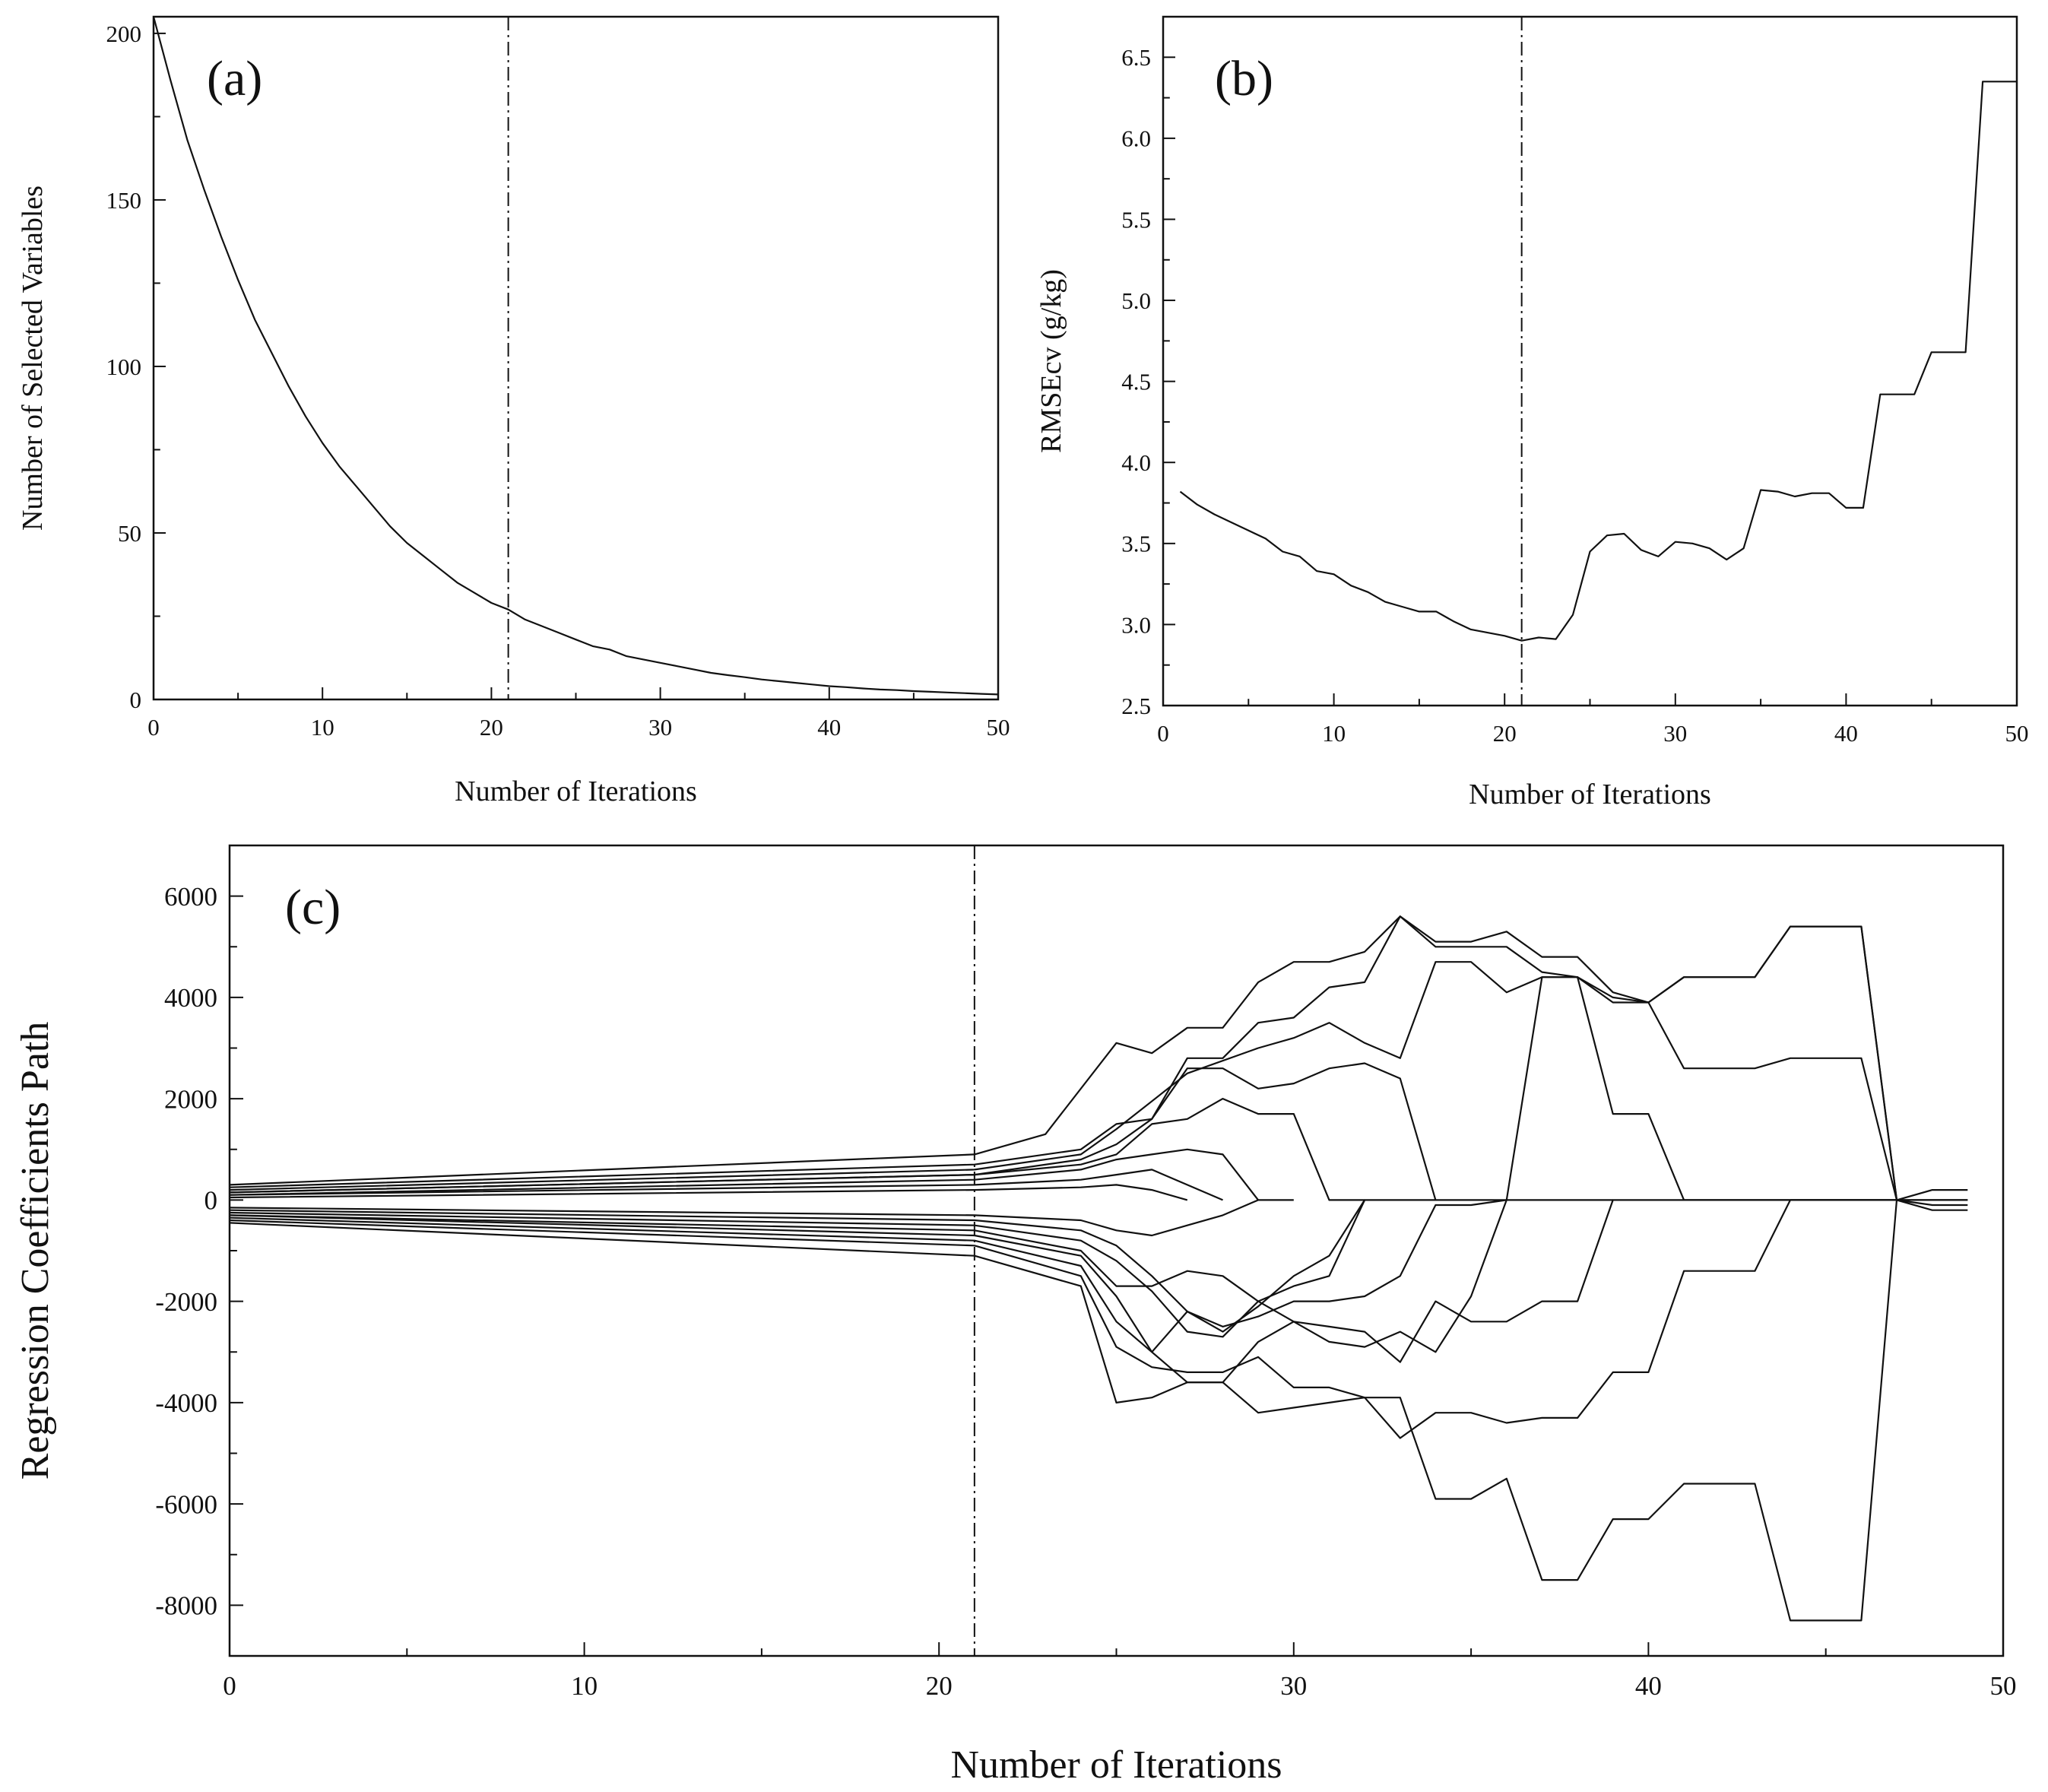 Image resolution: width=2048 pixels, height=1792 pixels. What do you see at coordinates (186, 1302) in the screenshot?
I see `y-tick-label: -2000` at bounding box center [186, 1302].